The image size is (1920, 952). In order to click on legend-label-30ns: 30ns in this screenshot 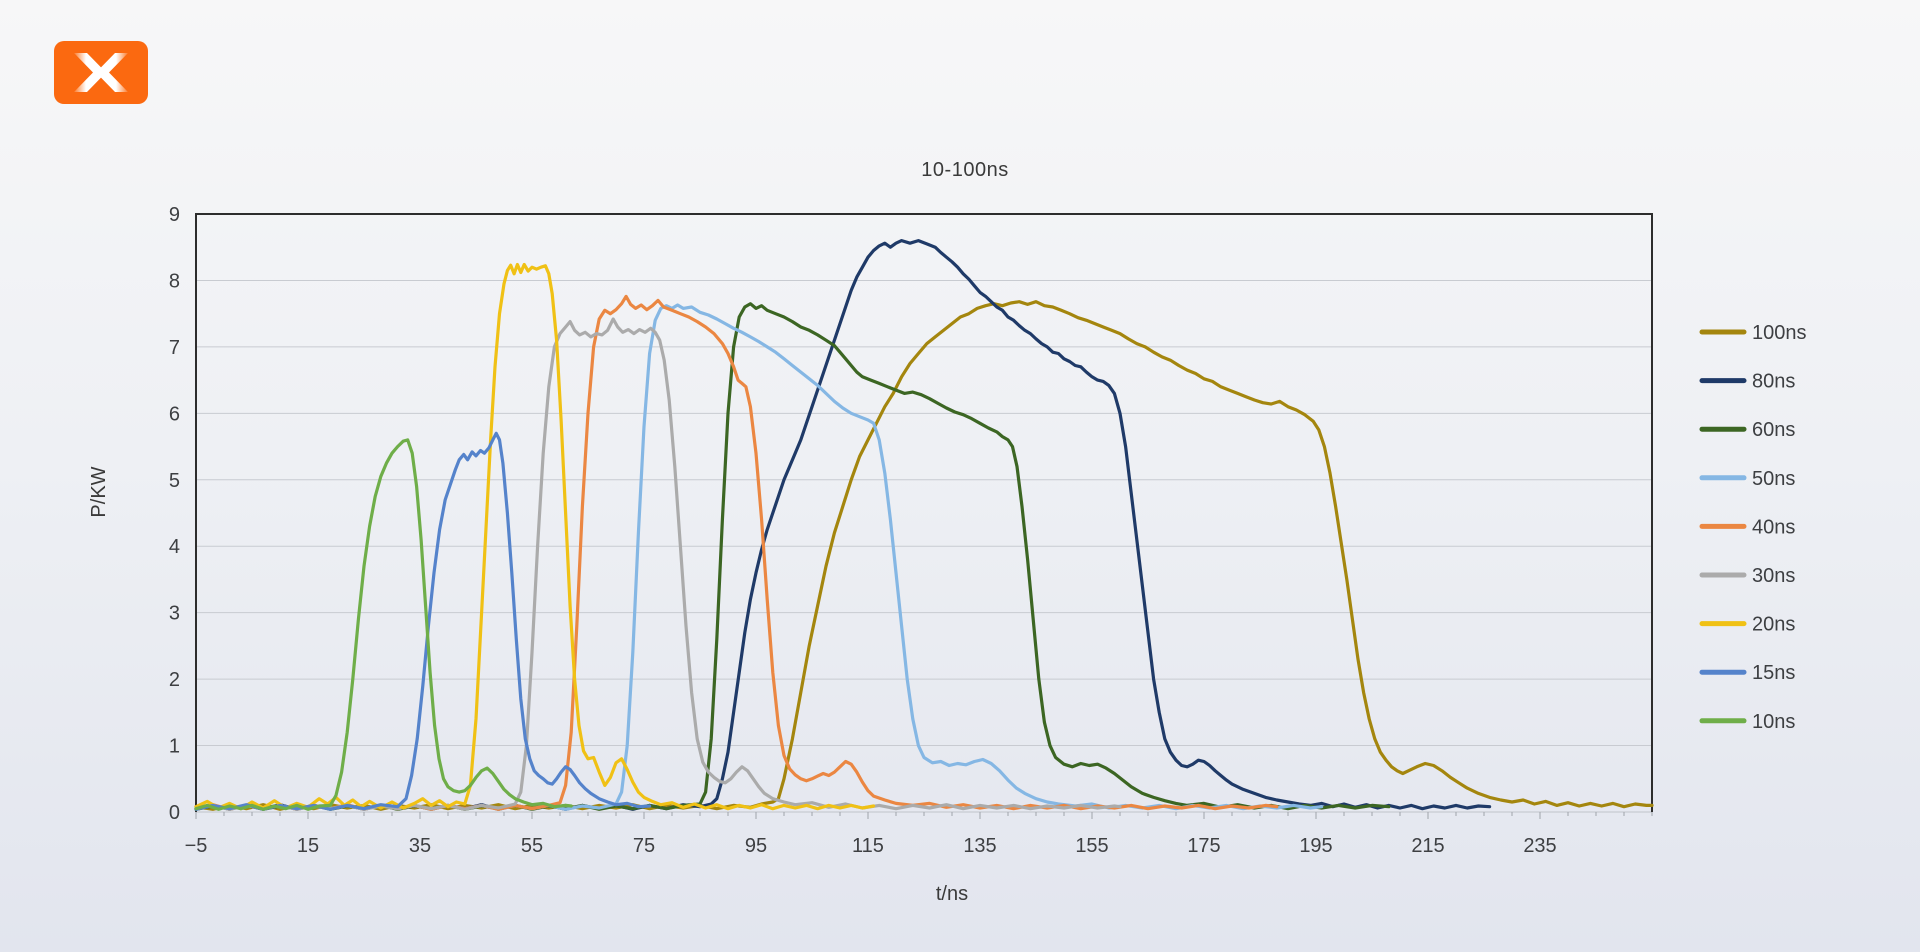, I will do `click(1773, 576)`.